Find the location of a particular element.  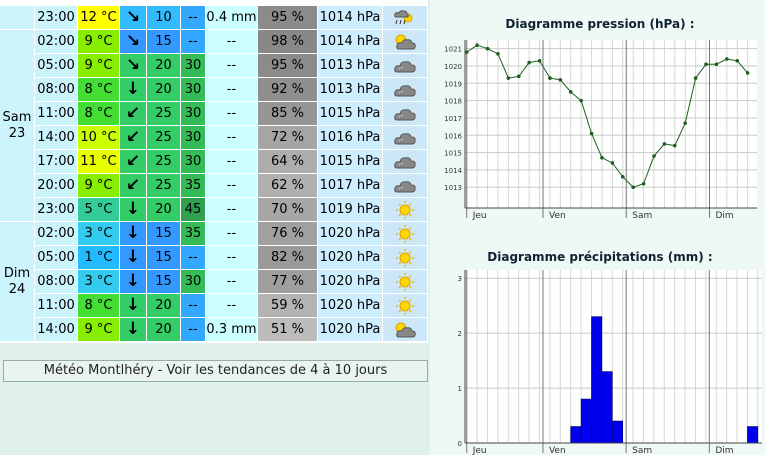

pressure-cell: 1017 hPa is located at coordinates (350, 185).